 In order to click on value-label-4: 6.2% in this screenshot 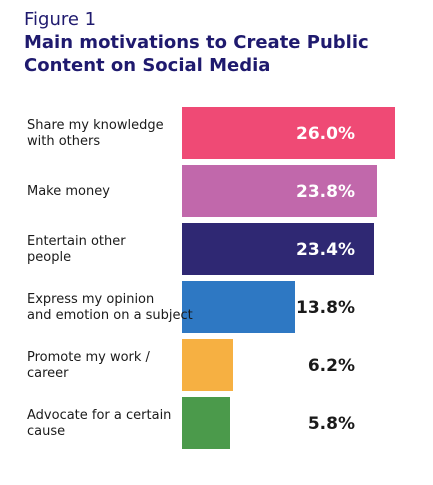, I will do `click(331, 366)`.